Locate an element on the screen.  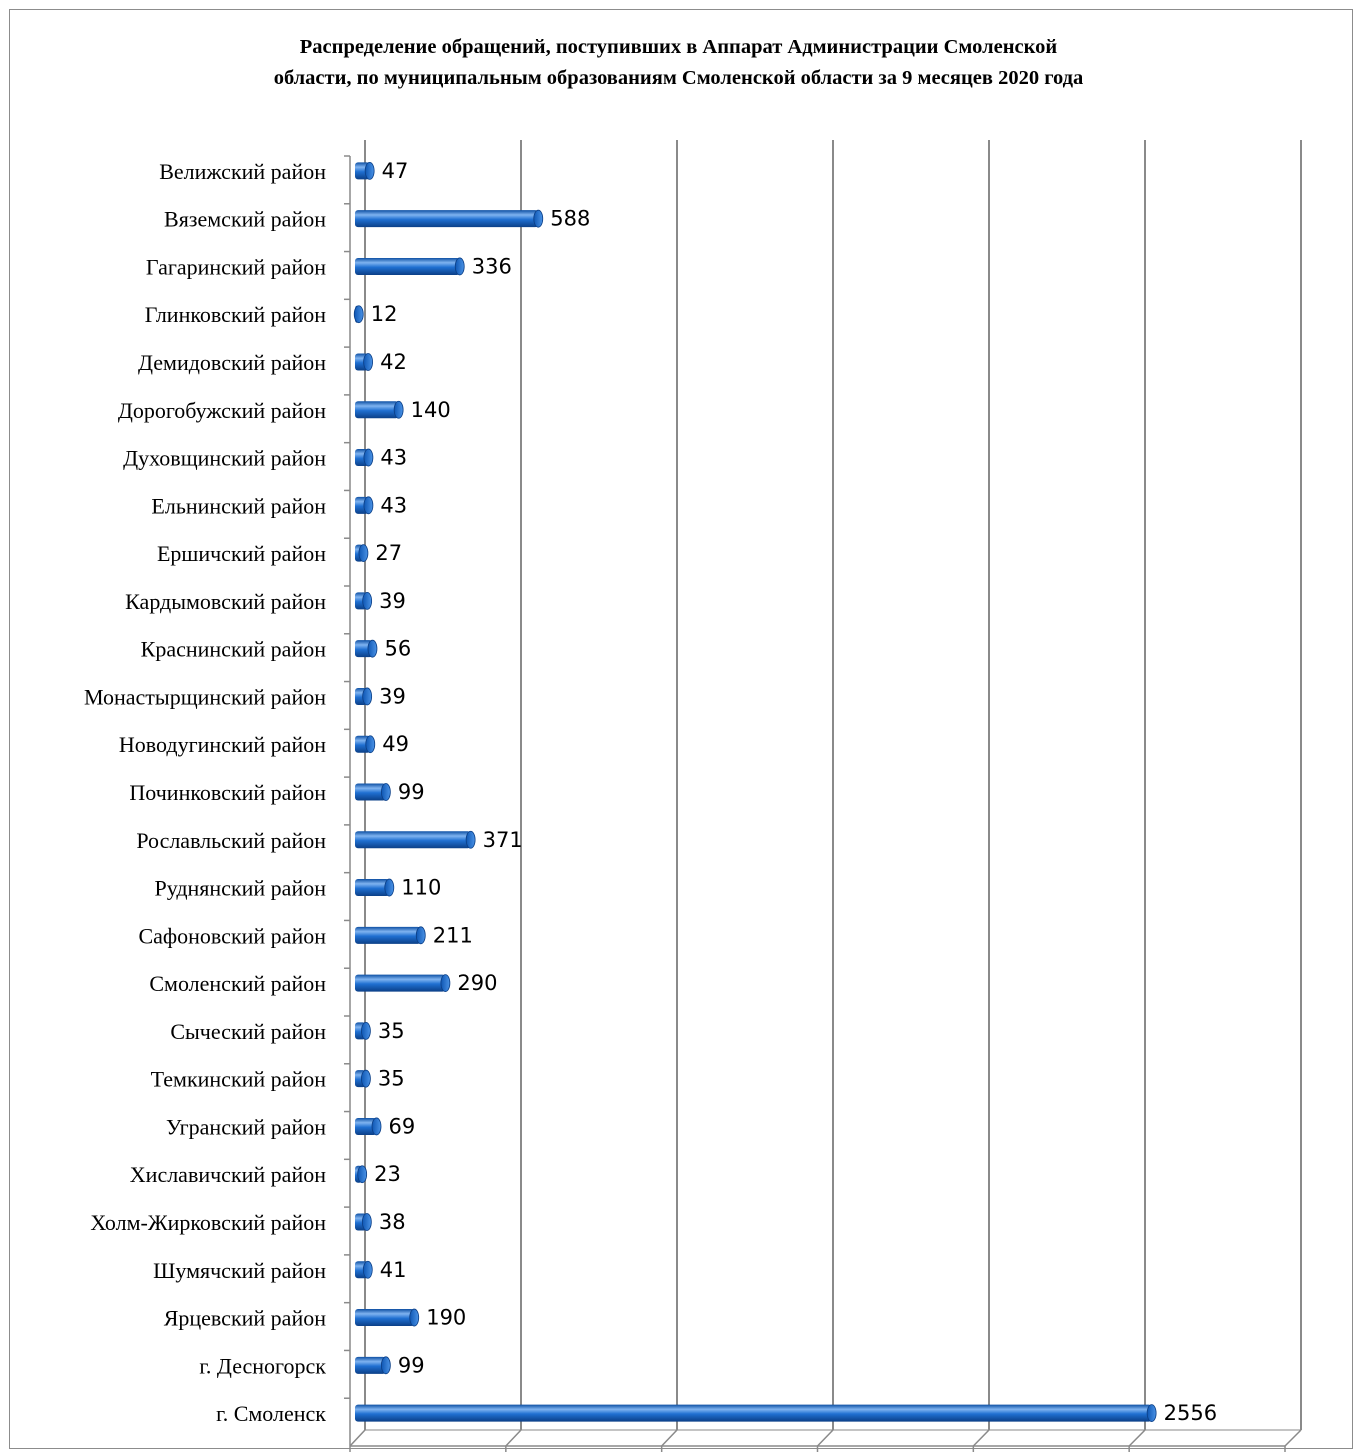
category-label: Холм-Жирковский район is located at coordinates (208, 1222).